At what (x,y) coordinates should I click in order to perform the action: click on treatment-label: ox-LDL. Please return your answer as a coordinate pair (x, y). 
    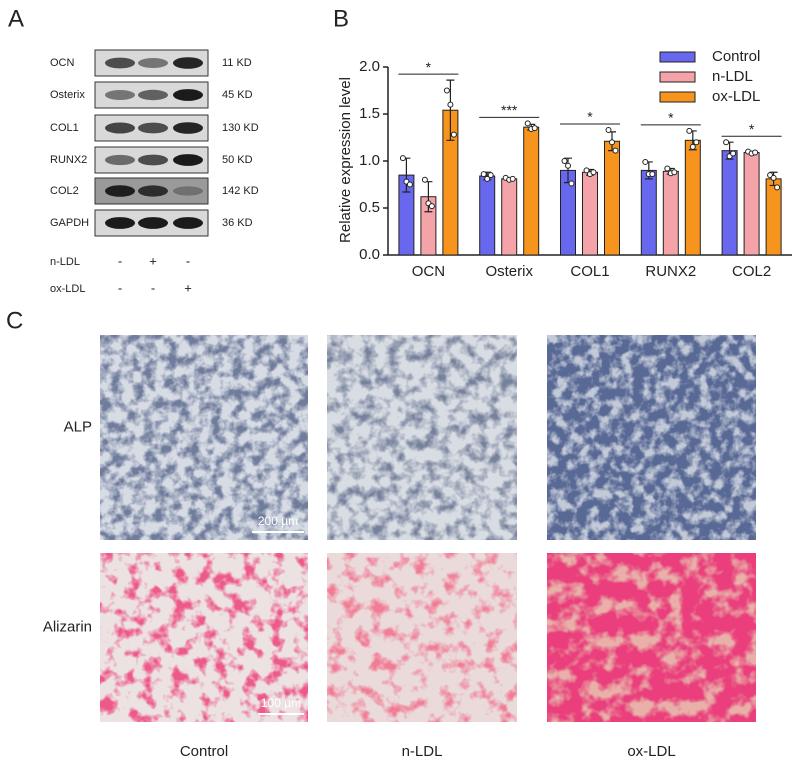
    Looking at the image, I should click on (67, 289).